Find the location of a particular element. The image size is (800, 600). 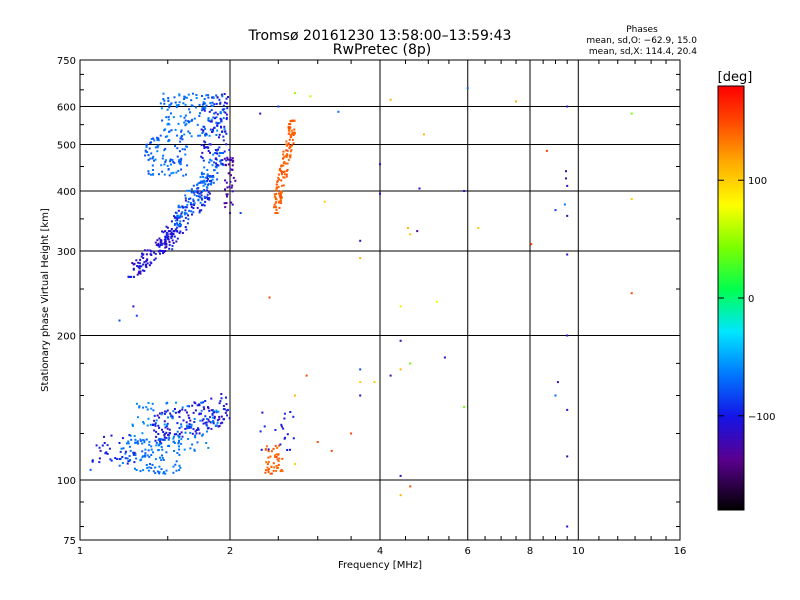

colorbar: [deg] 100 0 −100 is located at coordinates (746, 290).